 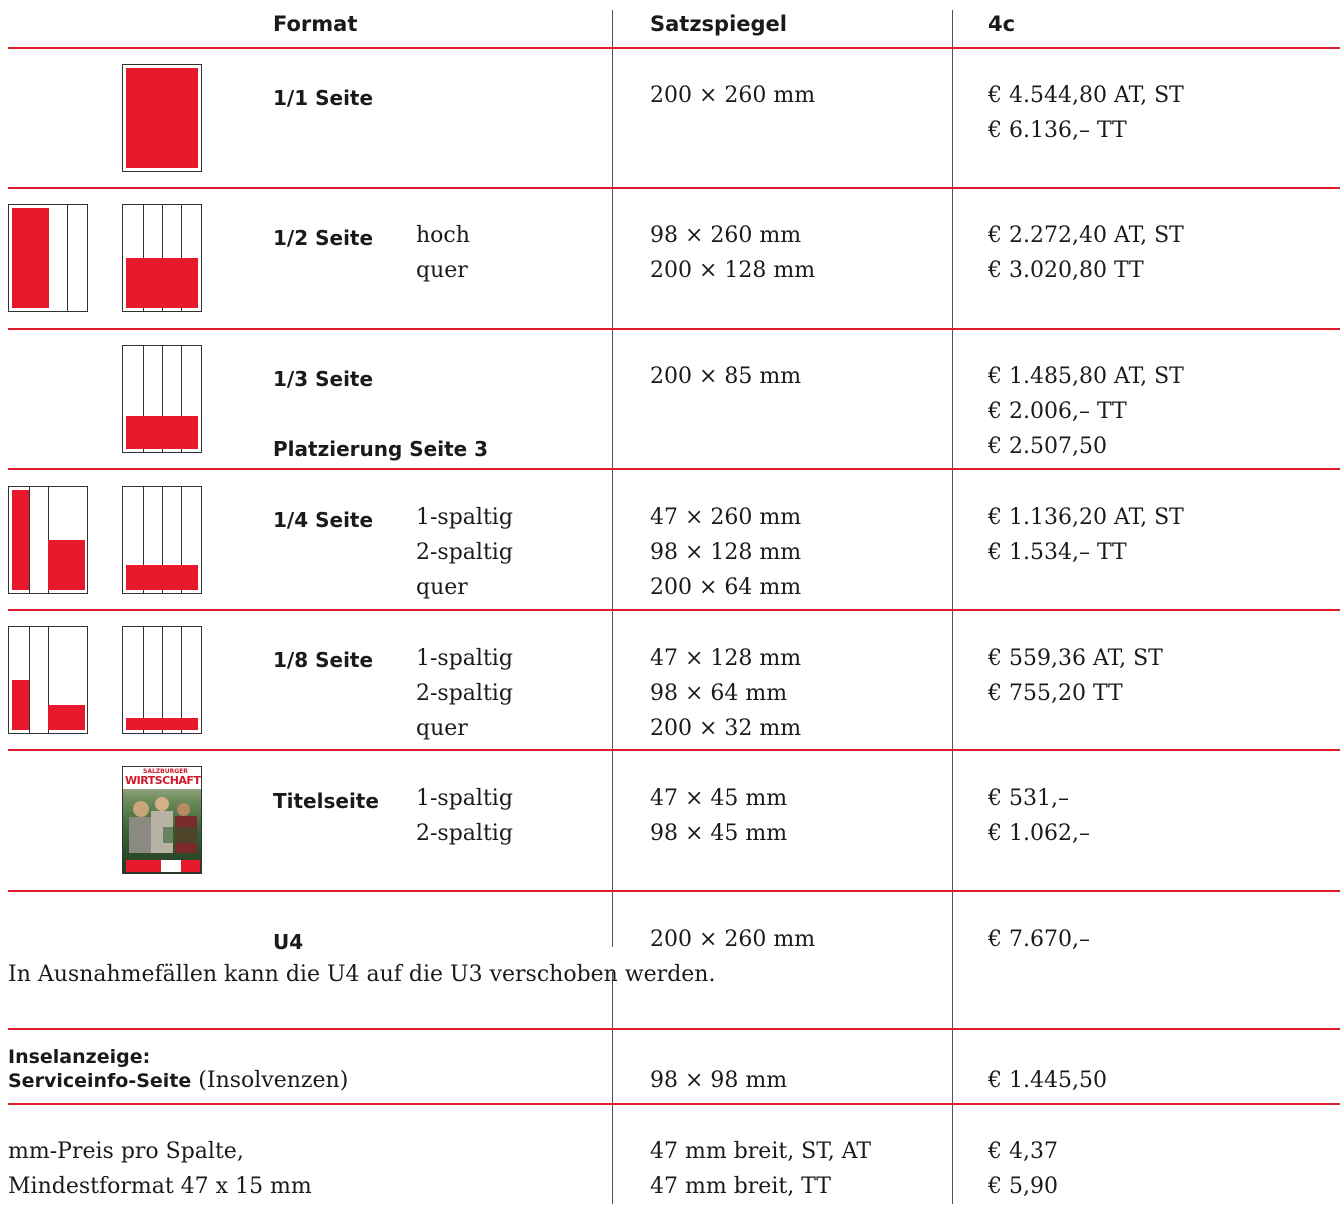 What do you see at coordinates (162, 540) in the screenshot?
I see `format-thumbnail-1-4-quer` at bounding box center [162, 540].